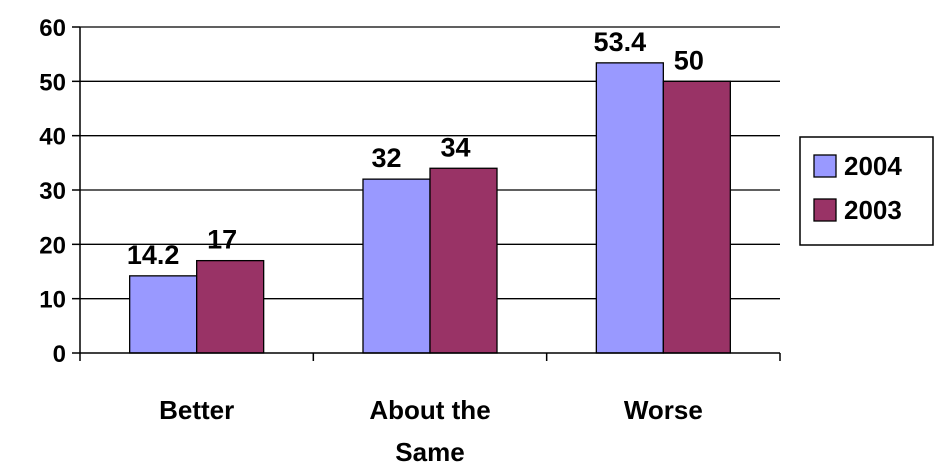  I want to click on y-tick-label: 50, so click(52, 82).